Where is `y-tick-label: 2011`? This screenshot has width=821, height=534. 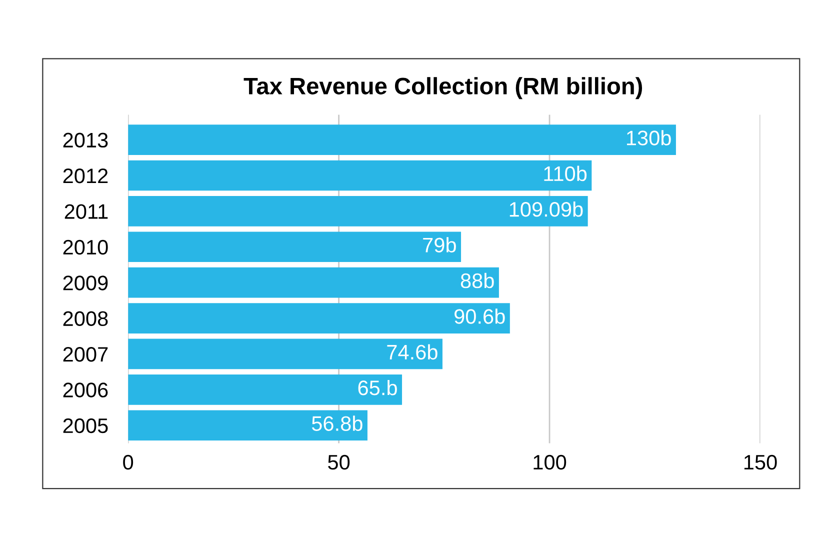 y-tick-label: 2011 is located at coordinates (86, 211).